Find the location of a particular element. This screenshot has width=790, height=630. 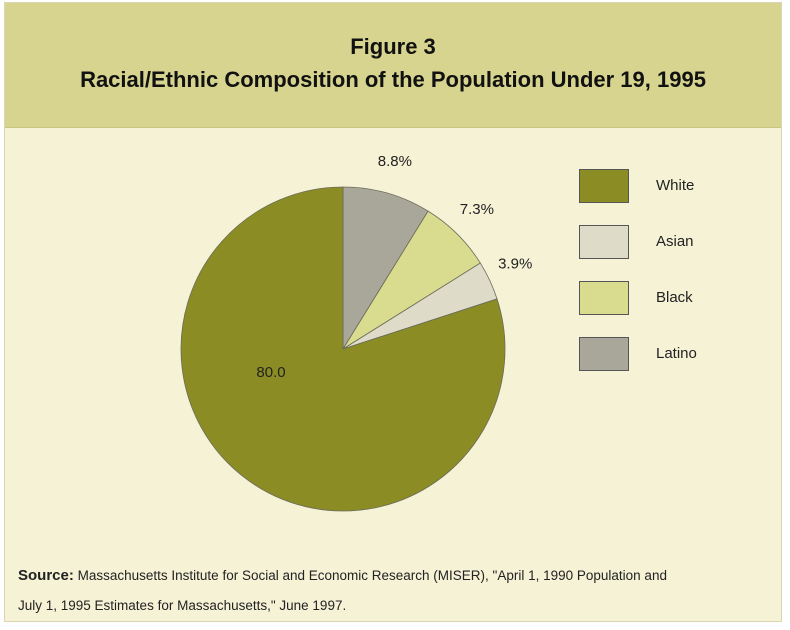

legend-swatch-black is located at coordinates (604, 298).